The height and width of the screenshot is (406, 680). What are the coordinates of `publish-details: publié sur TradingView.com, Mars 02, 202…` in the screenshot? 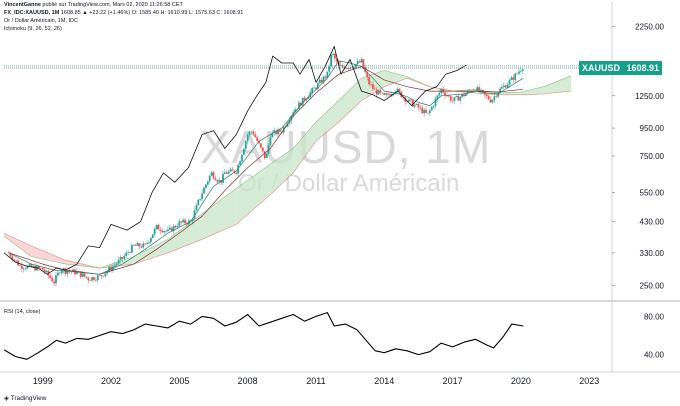 It's located at (112, 5).